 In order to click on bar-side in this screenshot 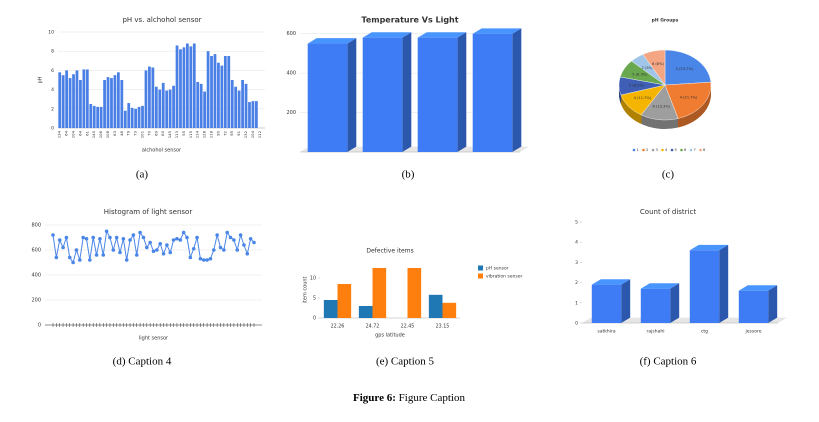, I will do `click(407, 92)`.